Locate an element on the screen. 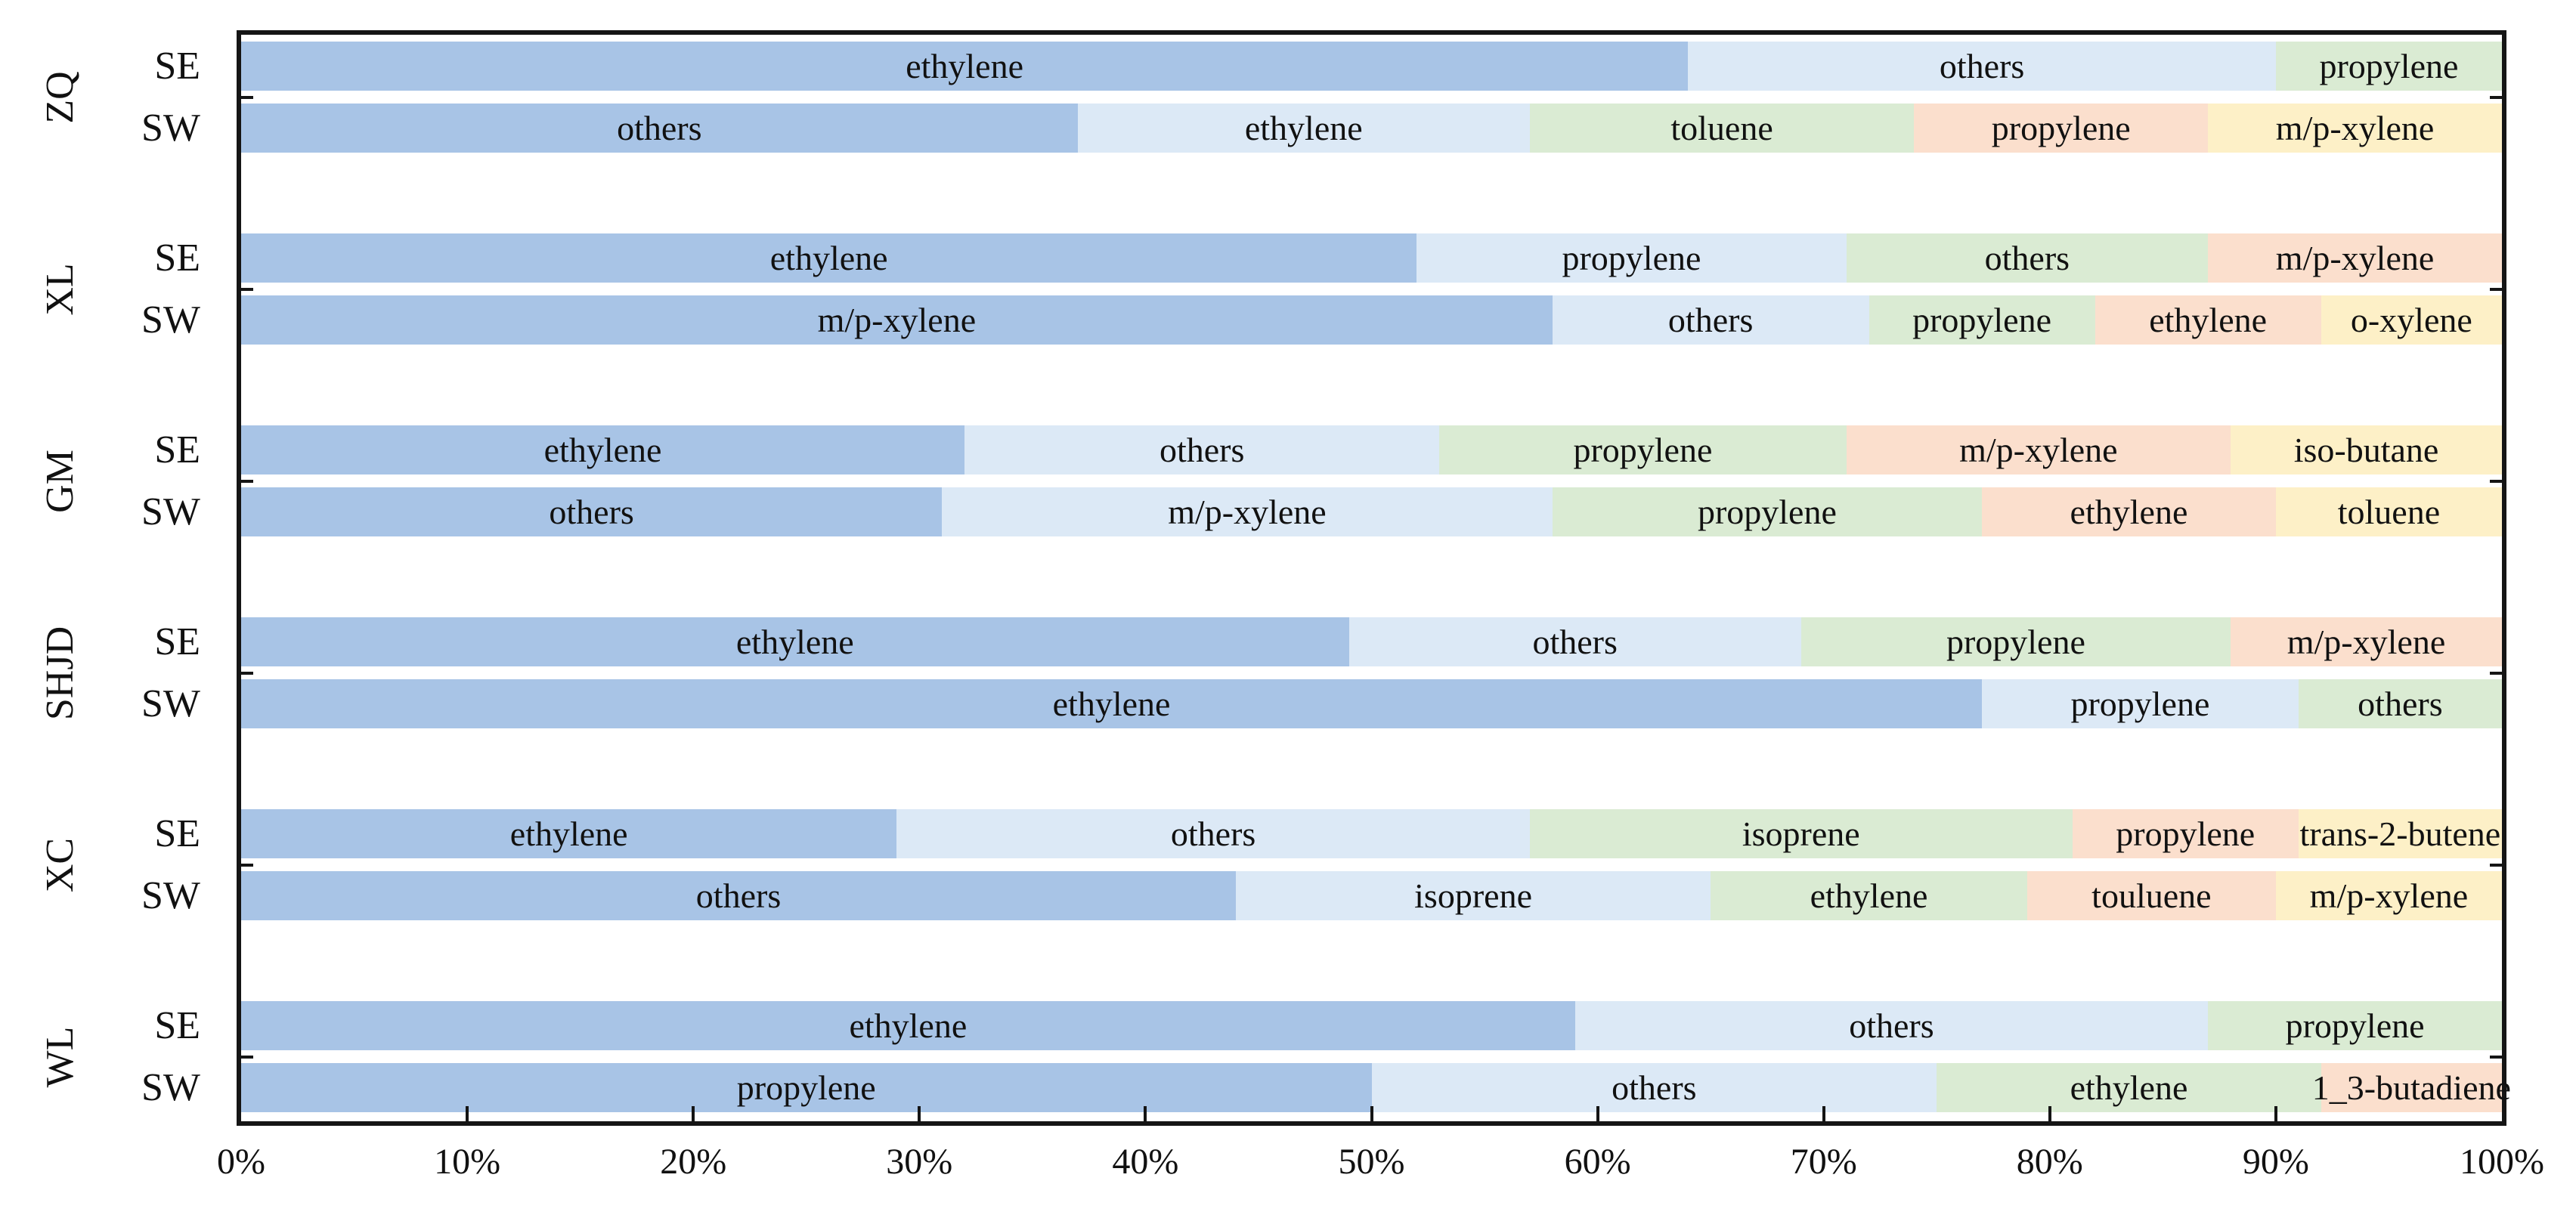  group-label-xl: XL is located at coordinates (60, 289).